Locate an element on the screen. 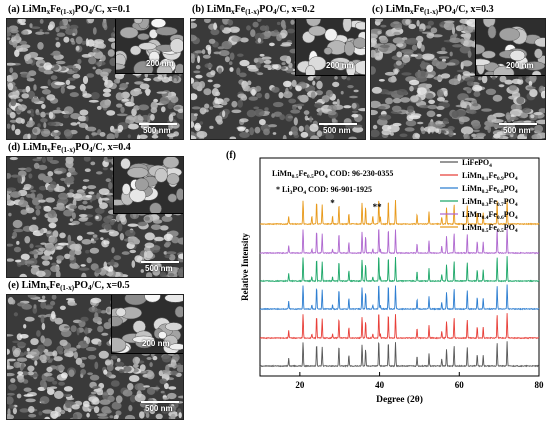  scale-bar-b is located at coordinates (338, 124).